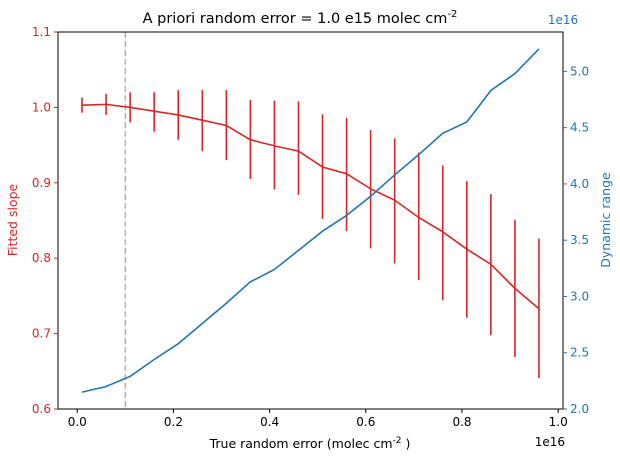 The width and height of the screenshot is (620, 457). Describe the element at coordinates (41, 334) in the screenshot. I see `left-tick-label: 0.7` at that location.